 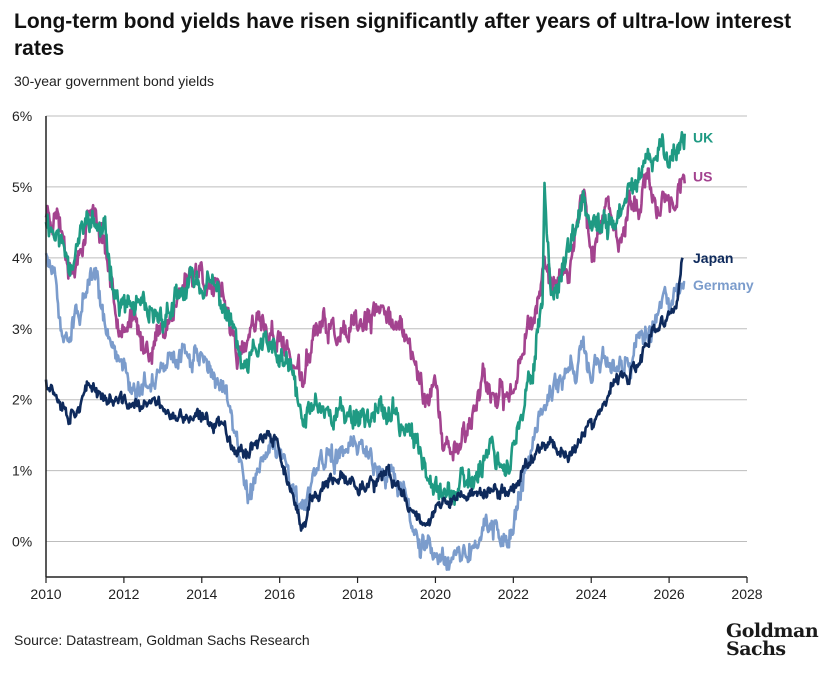 What do you see at coordinates (591, 594) in the screenshot?
I see `x-tick-label: 2024` at bounding box center [591, 594].